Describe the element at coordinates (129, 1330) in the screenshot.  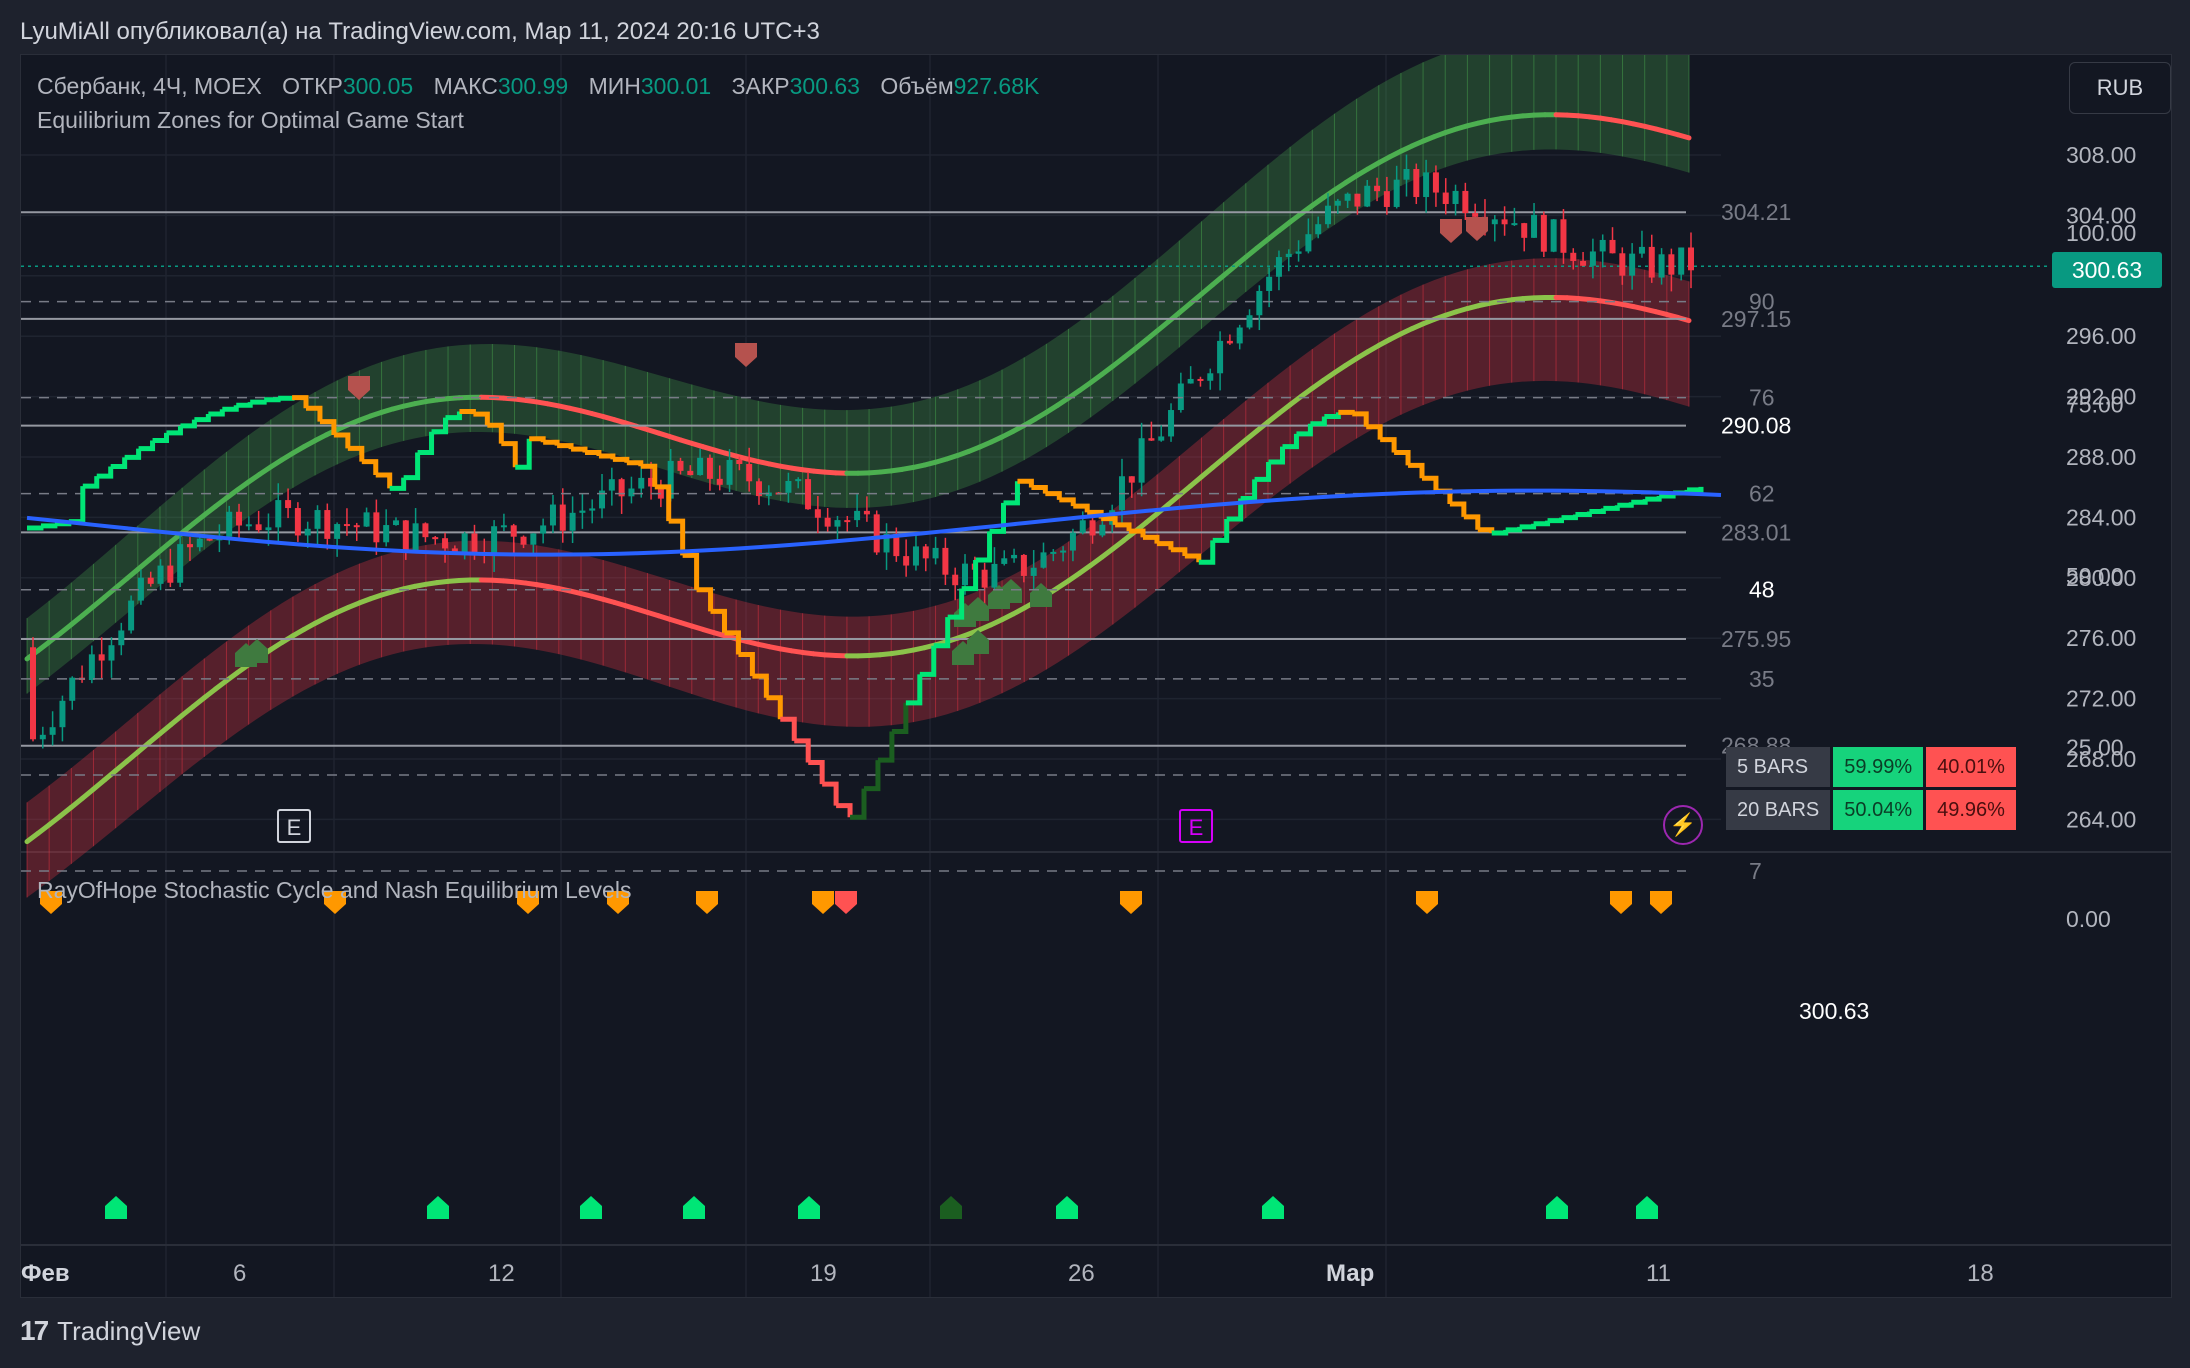
I see `brand-name: TradingView` at that location.